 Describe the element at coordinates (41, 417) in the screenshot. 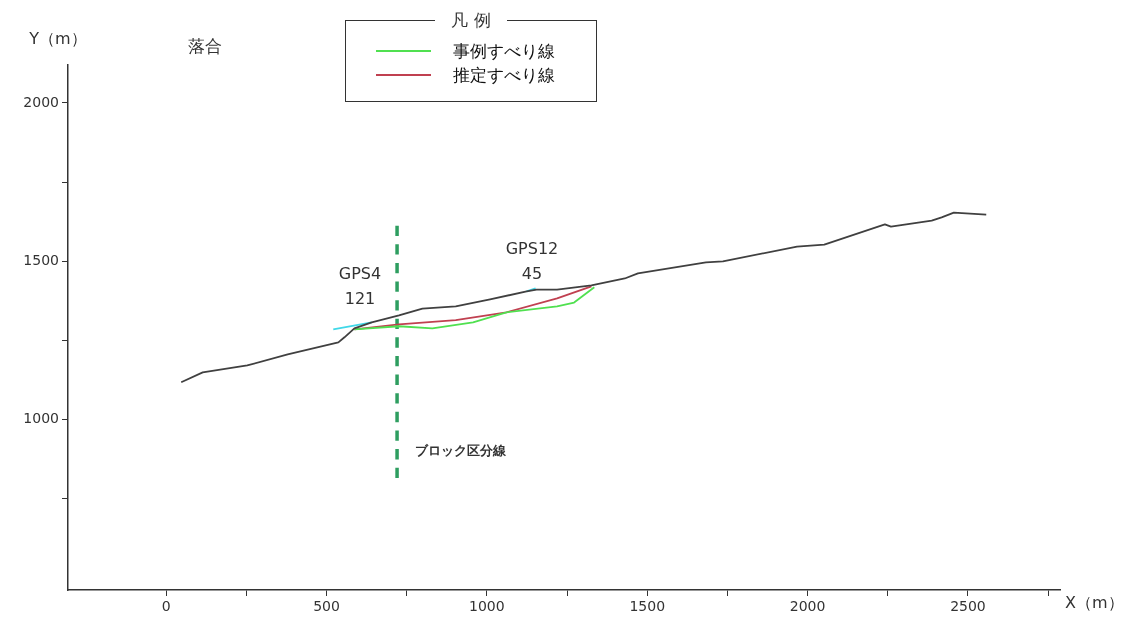

I see `y-tick-label: 1000` at that location.